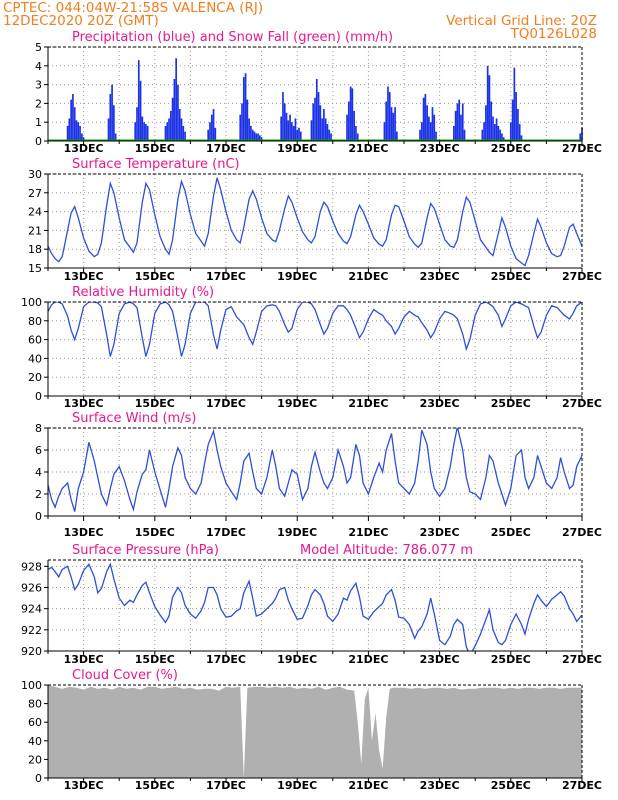 The image size is (618, 800). Describe the element at coordinates (368, 403) in the screenshot. I see `rh-xtick-label: 21DEC` at that location.